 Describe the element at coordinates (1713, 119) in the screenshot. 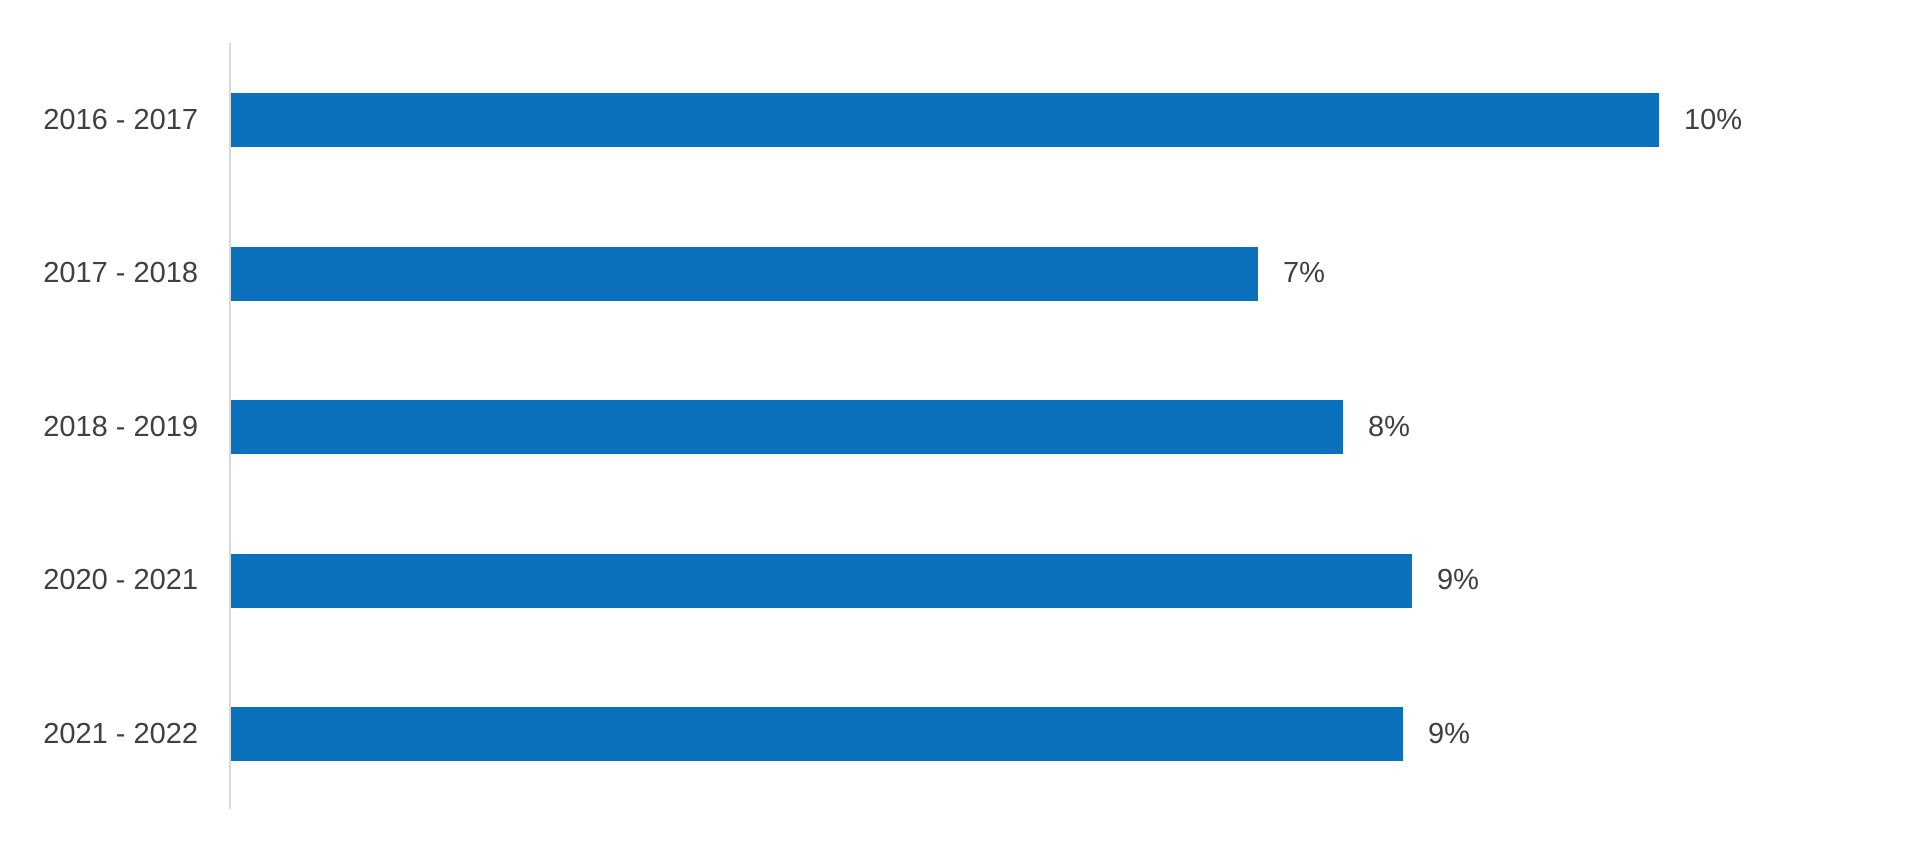

I see `value-label: 10%` at that location.